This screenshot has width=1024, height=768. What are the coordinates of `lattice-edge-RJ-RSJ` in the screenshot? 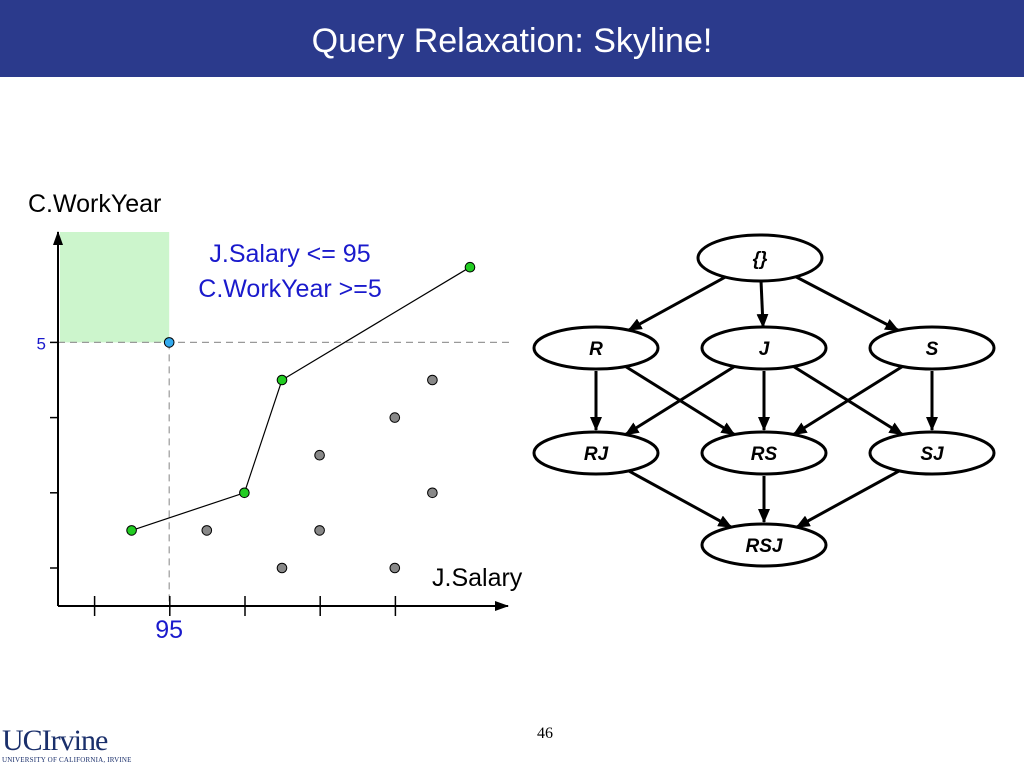 It's located at (680, 499).